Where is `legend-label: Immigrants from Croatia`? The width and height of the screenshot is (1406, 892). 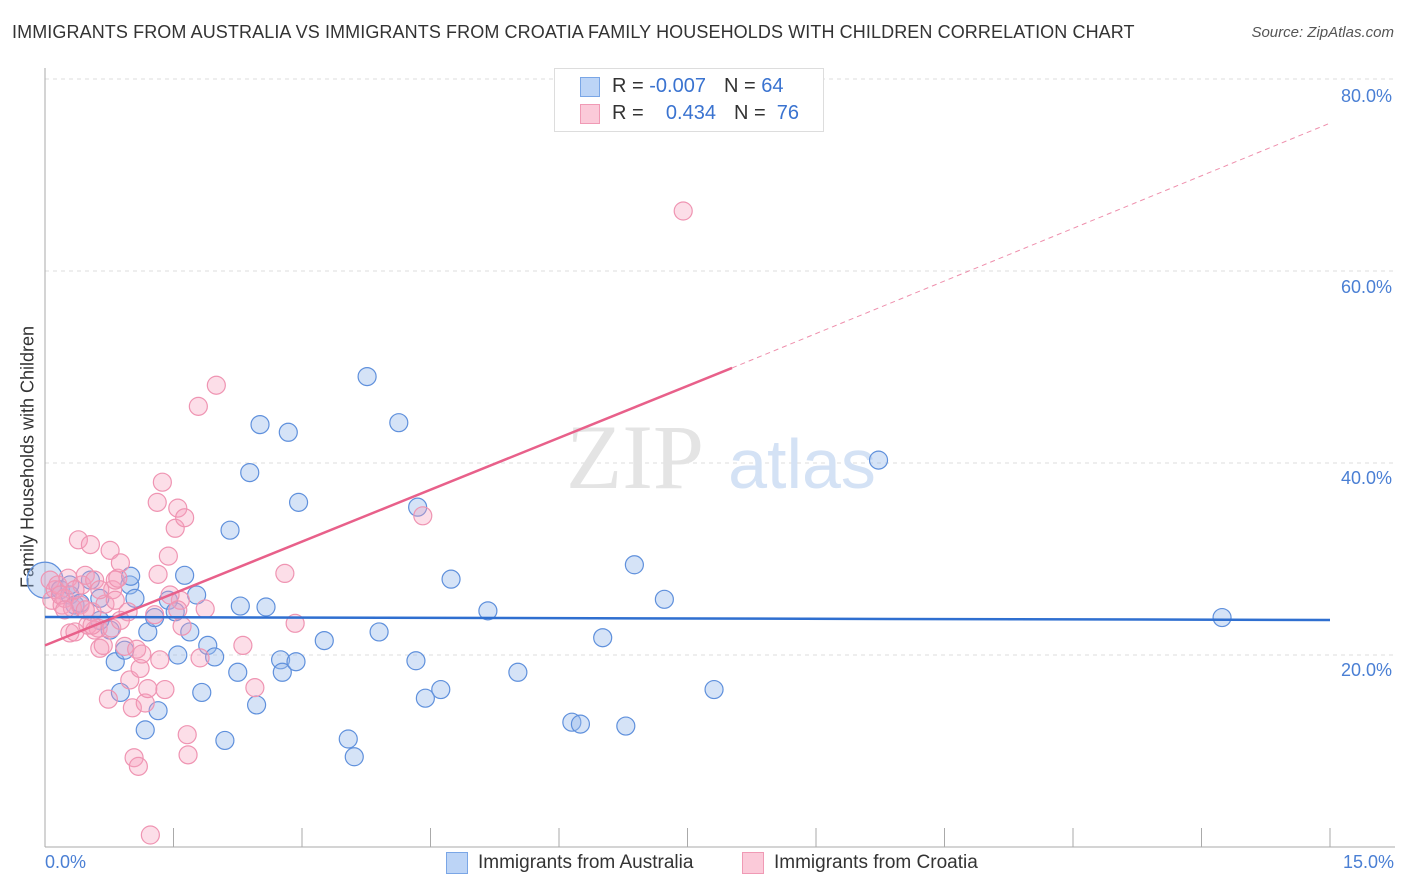 legend-label: Immigrants from Croatia is located at coordinates (876, 862).